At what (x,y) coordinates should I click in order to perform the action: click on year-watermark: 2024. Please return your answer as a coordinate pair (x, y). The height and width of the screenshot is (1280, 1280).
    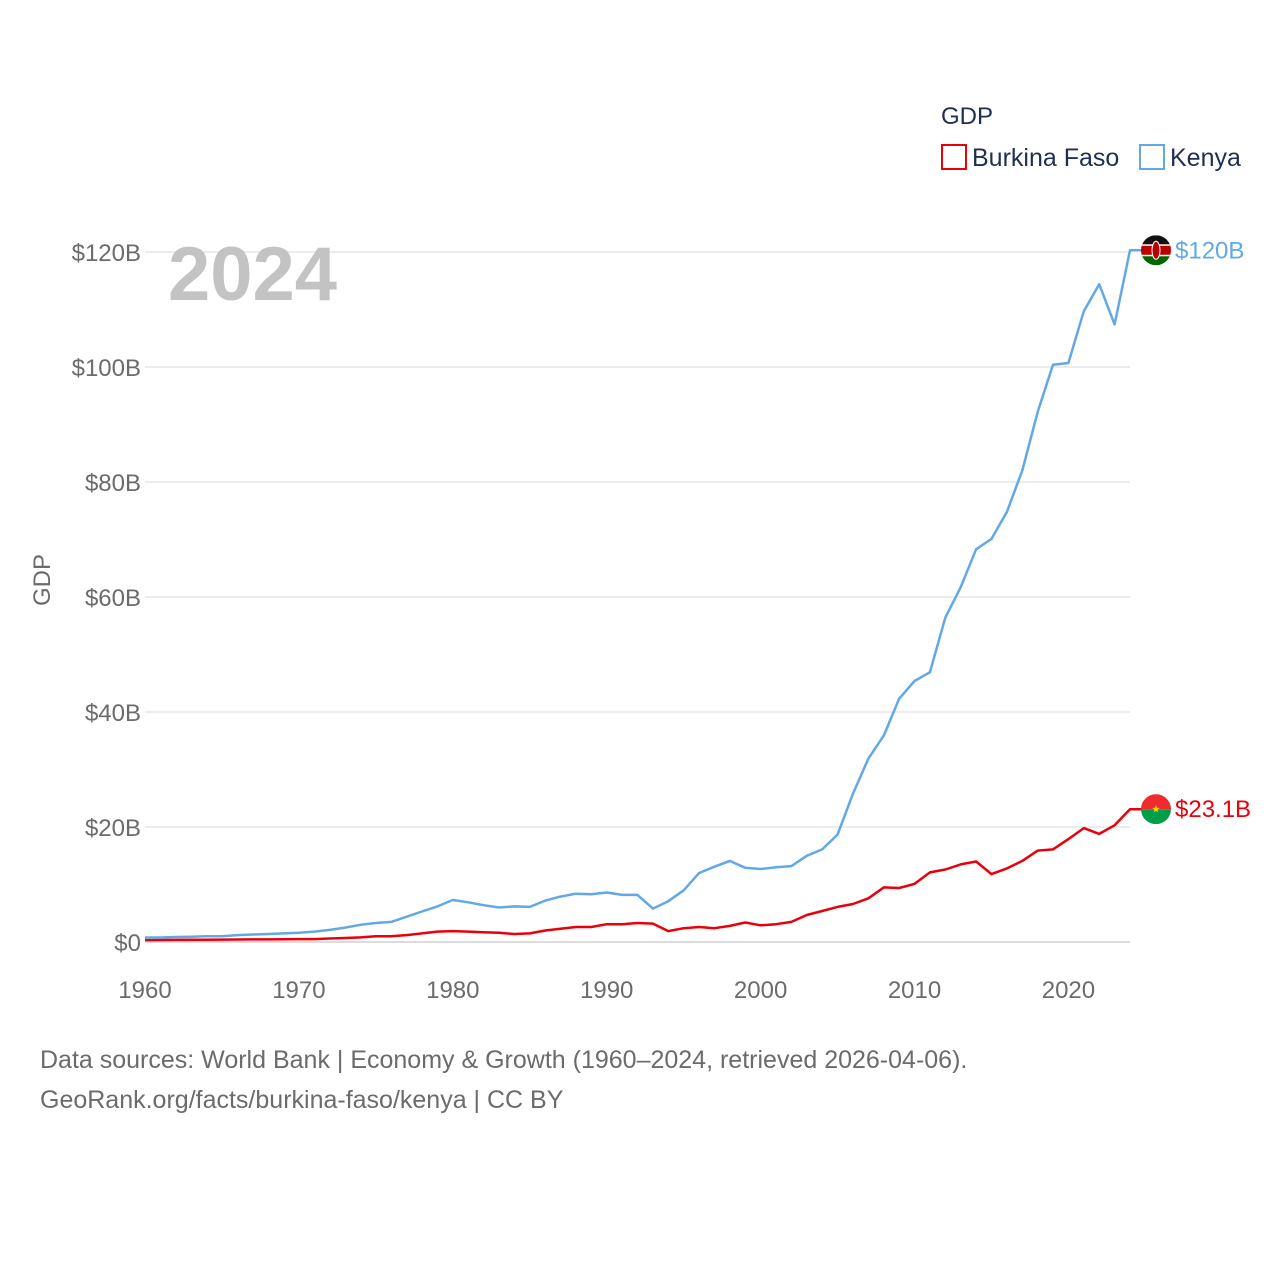
    Looking at the image, I should click on (252, 274).